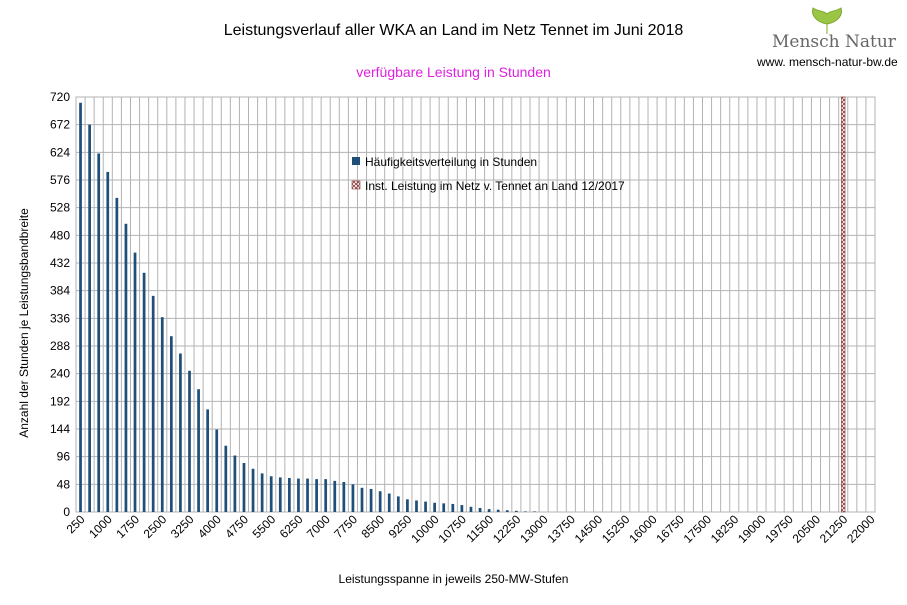  I want to click on bar-installed-capacity, so click(843, 304).